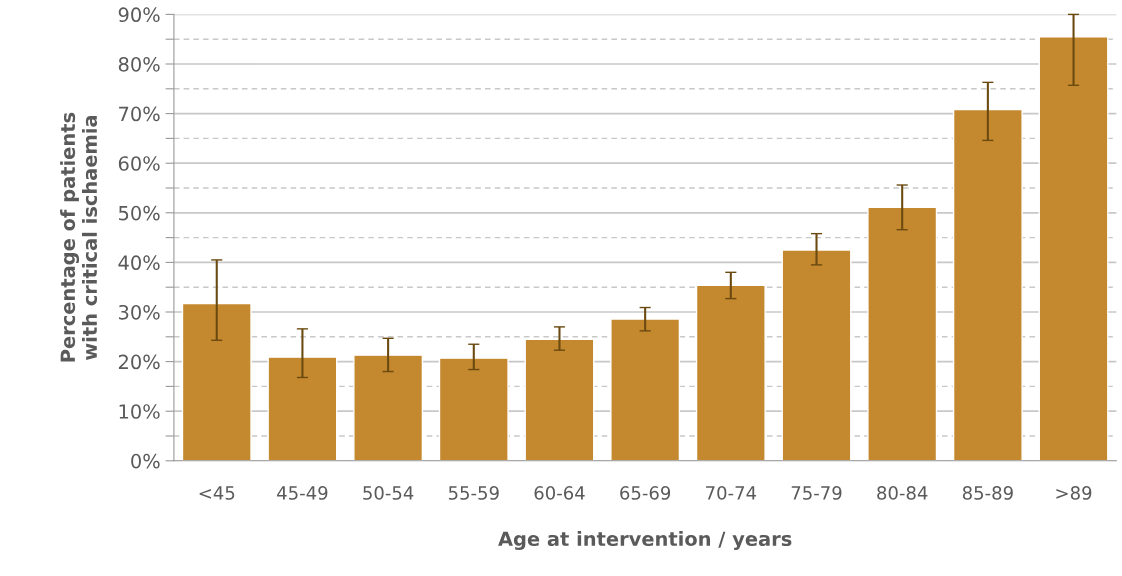  What do you see at coordinates (139, 163) in the screenshot?
I see `y-tick-label: 60%` at bounding box center [139, 163].